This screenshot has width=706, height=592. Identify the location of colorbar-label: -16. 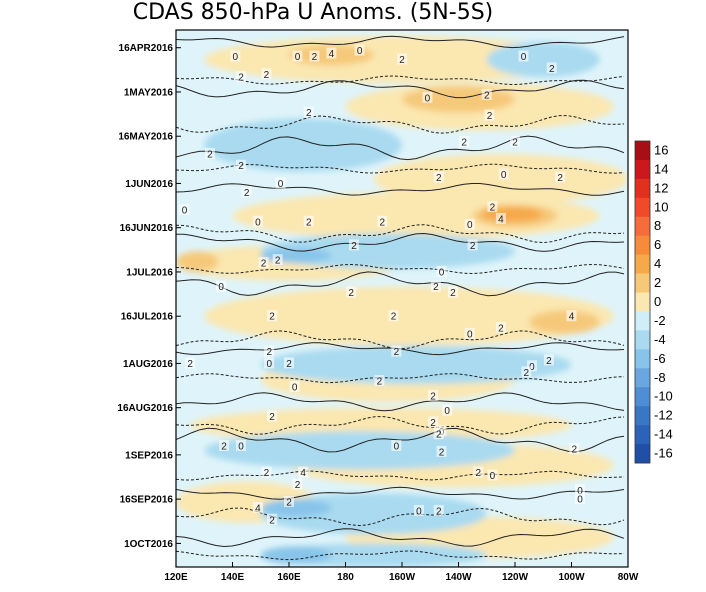
(663, 453).